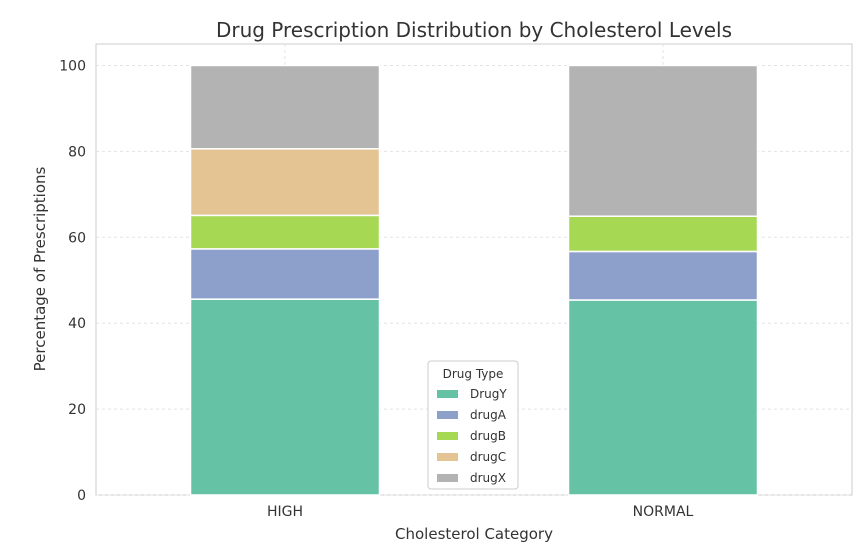 Image resolution: width=866 pixels, height=552 pixels. I want to click on x-tick-label: NORMAL, so click(663, 512).